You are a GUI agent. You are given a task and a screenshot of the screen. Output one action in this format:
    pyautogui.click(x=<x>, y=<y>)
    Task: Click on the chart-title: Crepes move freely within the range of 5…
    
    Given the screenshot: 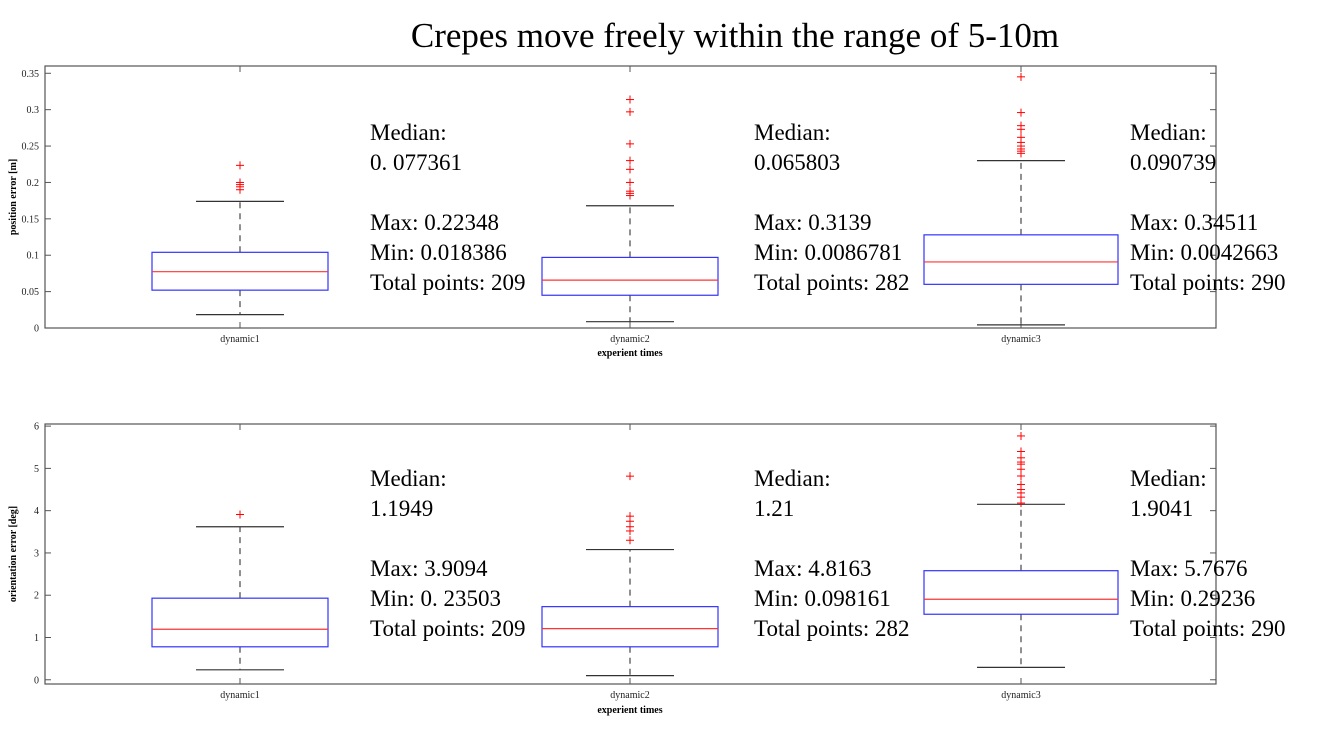 What is the action you would take?
    pyautogui.click(x=735, y=35)
    